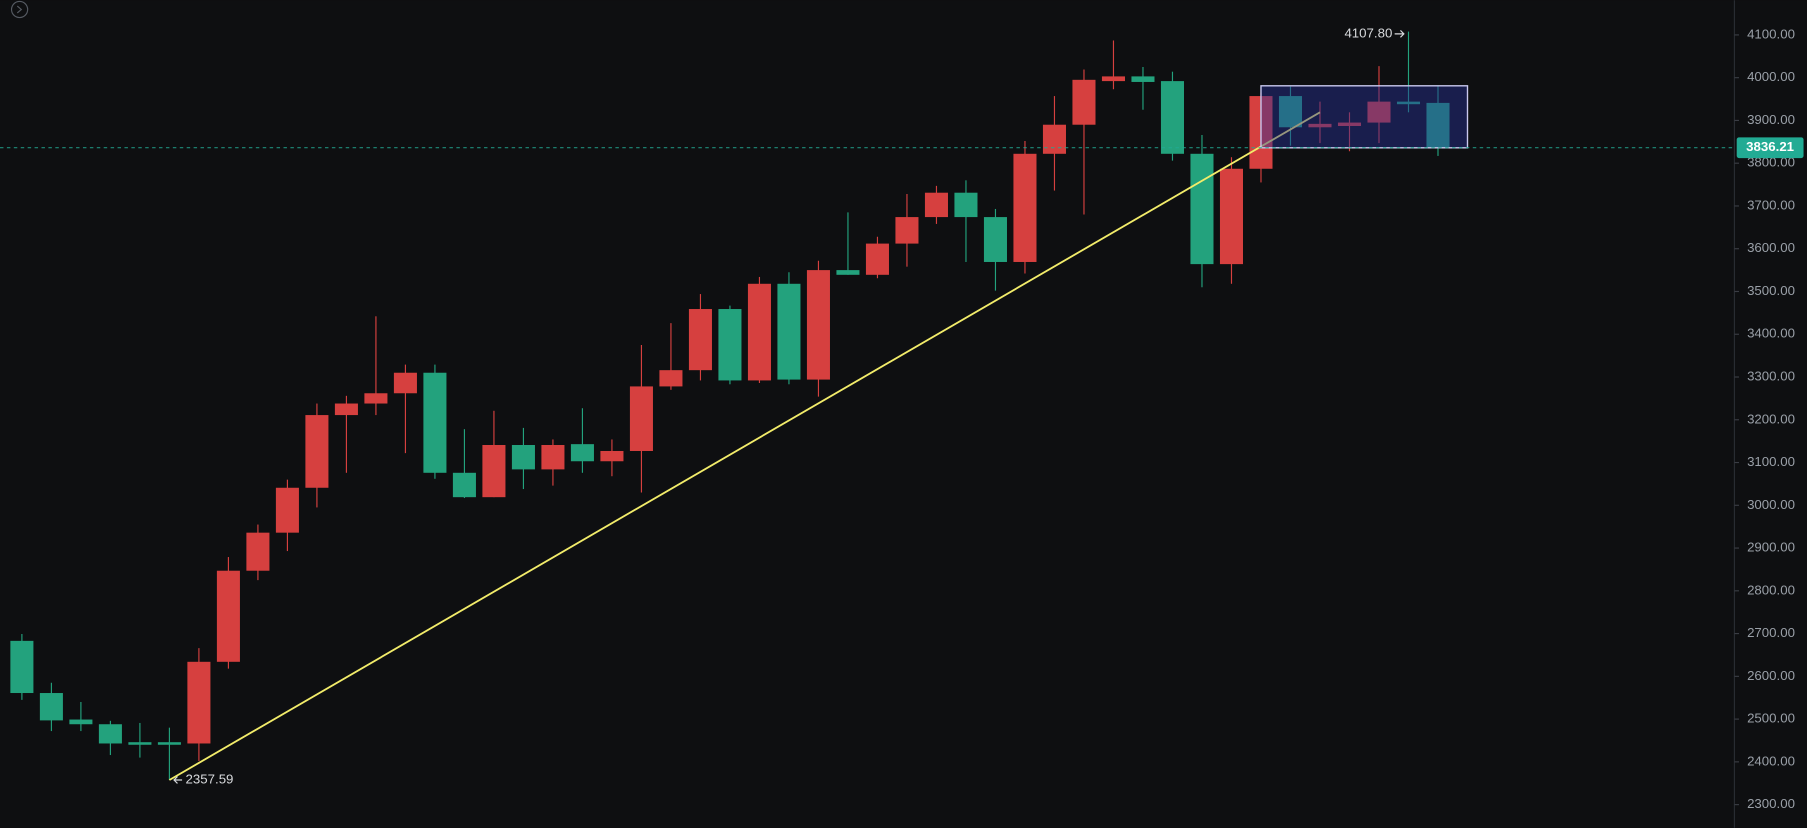  Describe the element at coordinates (1771, 760) in the screenshot. I see `y-tick-label: 2400.00` at that location.